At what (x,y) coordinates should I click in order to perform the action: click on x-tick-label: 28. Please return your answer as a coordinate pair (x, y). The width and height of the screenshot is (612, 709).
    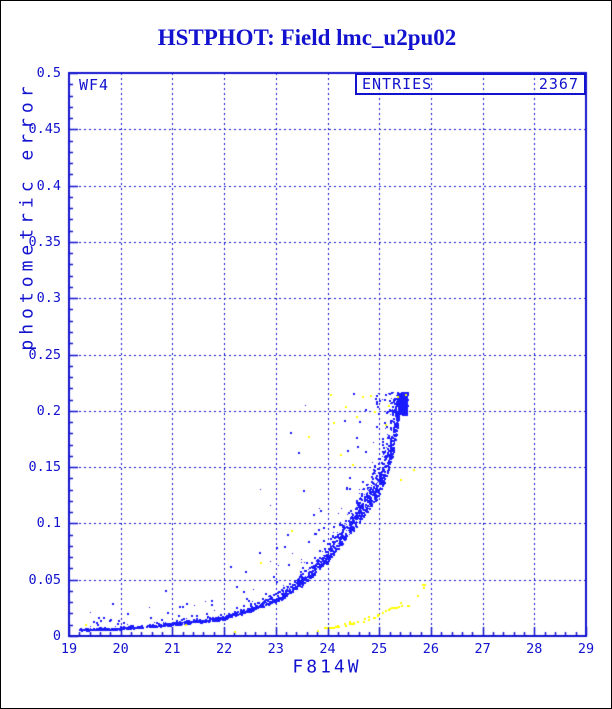
    Looking at the image, I should click on (534, 649).